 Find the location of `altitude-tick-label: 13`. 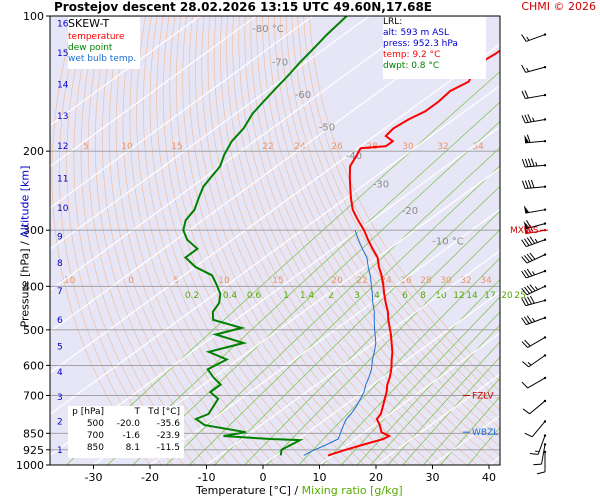

altitude-tick-label: 13 is located at coordinates (62, 117).